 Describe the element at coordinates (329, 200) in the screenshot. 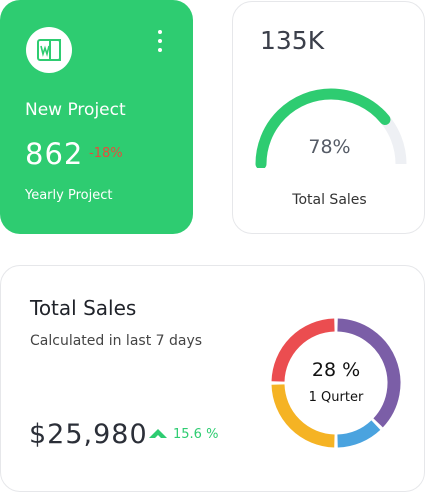

I see `gauge-label: Total Sales` at that location.